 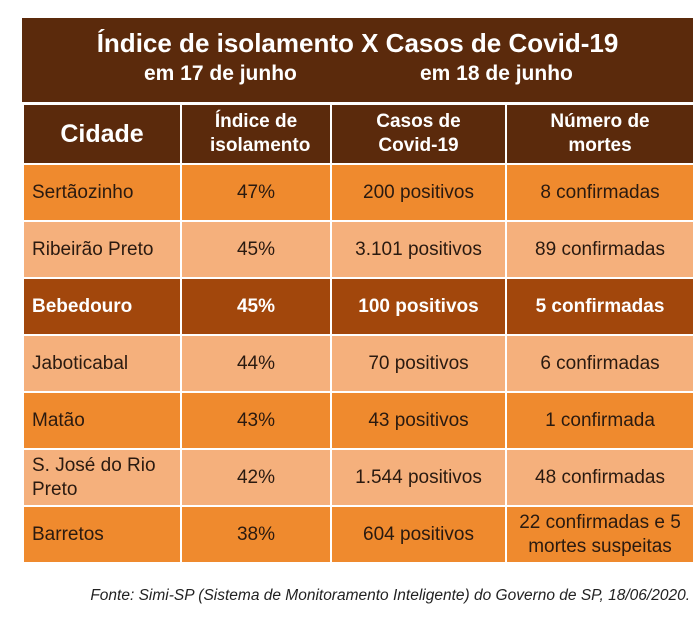 What do you see at coordinates (102, 192) in the screenshot?
I see `table-cell: Sertãozinho` at bounding box center [102, 192].